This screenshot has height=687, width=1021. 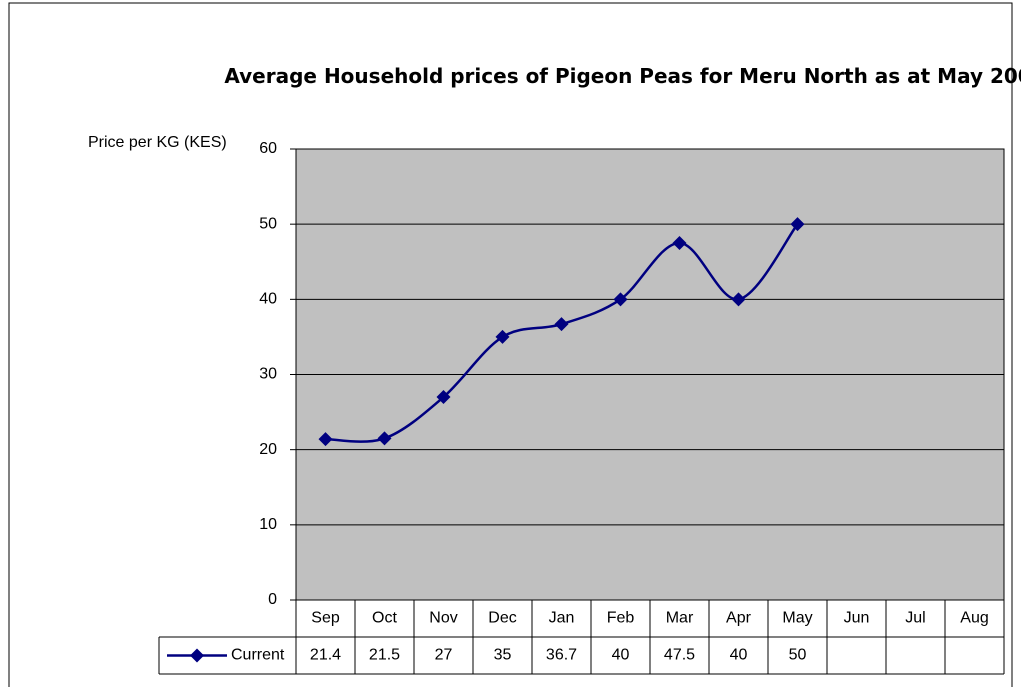 What do you see at coordinates (268, 374) in the screenshot?
I see `y-tick-label: 30` at bounding box center [268, 374].